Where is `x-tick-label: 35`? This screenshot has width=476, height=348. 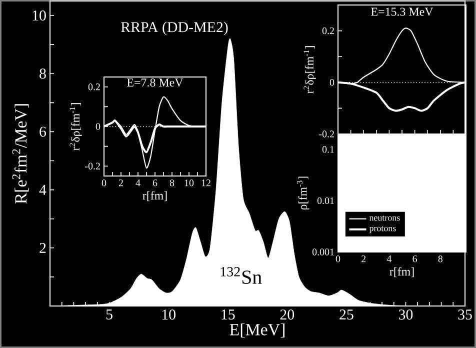
x-tick-label: 35 is located at coordinates (465, 315).